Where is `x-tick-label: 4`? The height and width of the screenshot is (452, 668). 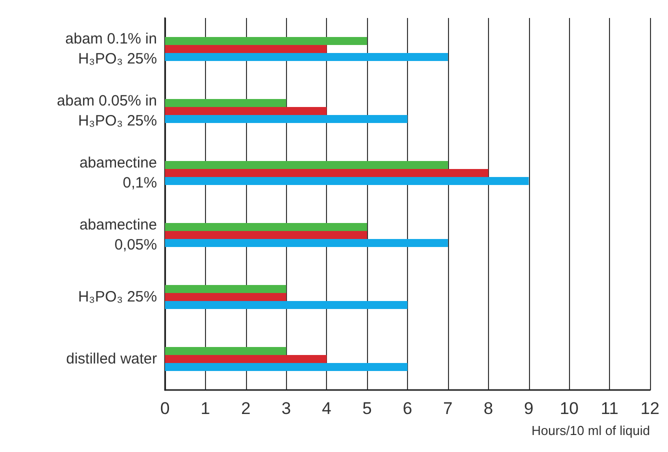 x-tick-label: 4 is located at coordinates (327, 408).